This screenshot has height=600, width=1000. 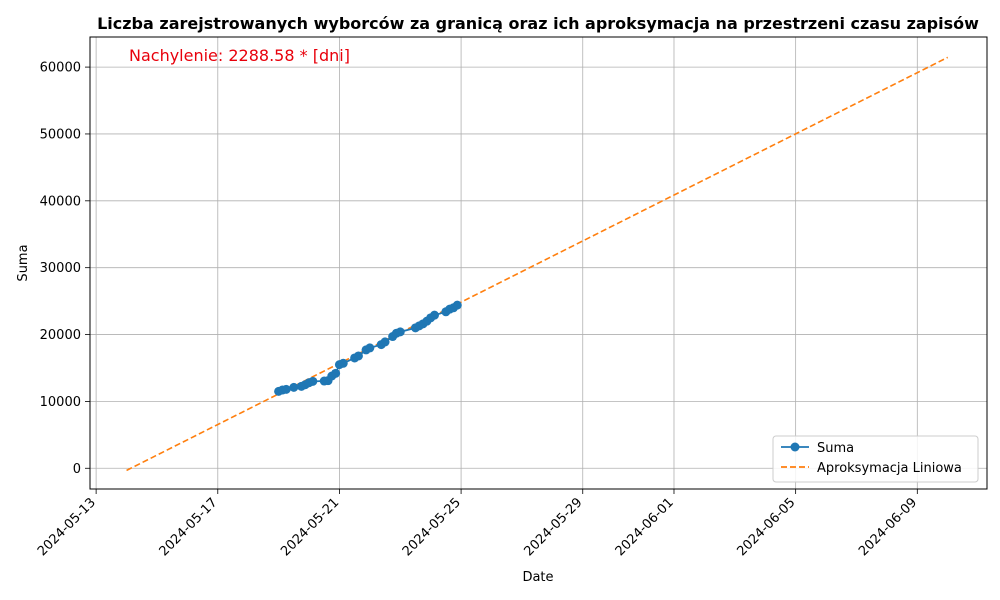 I want to click on y-axis-label: Suma, so click(x=23, y=262).